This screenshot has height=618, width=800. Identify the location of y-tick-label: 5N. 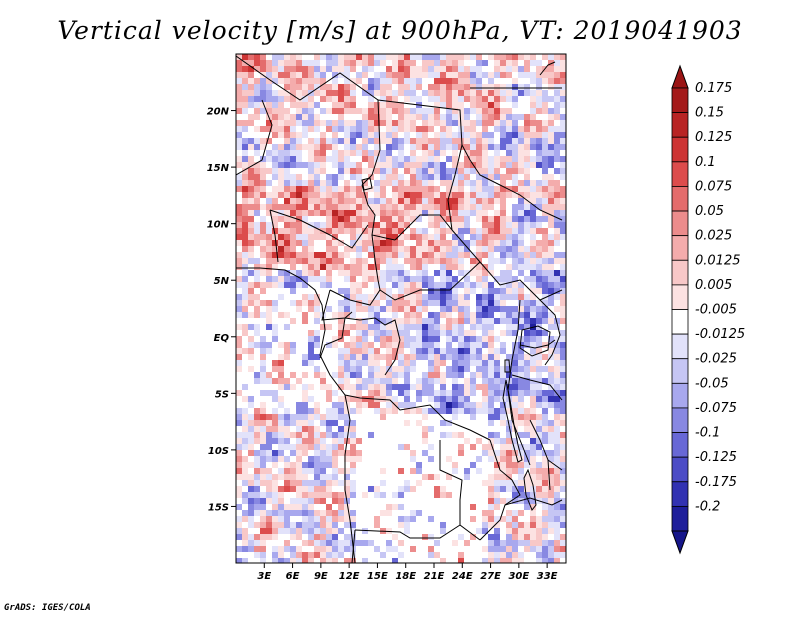
(222, 281).